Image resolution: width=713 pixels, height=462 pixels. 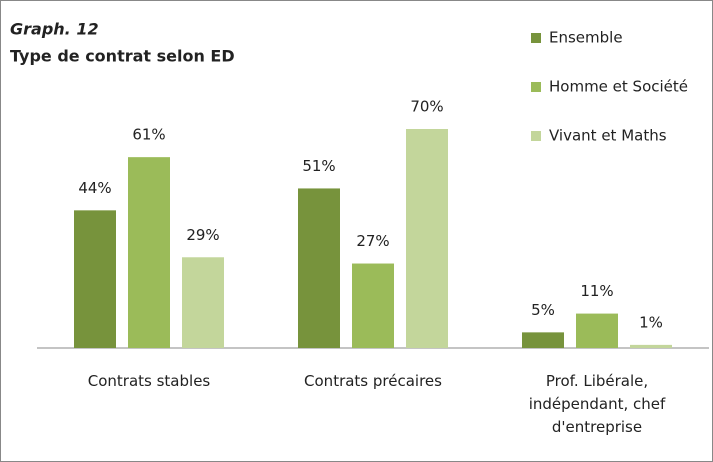 What do you see at coordinates (543, 310) in the screenshot?
I see `data-label: 5%` at bounding box center [543, 310].